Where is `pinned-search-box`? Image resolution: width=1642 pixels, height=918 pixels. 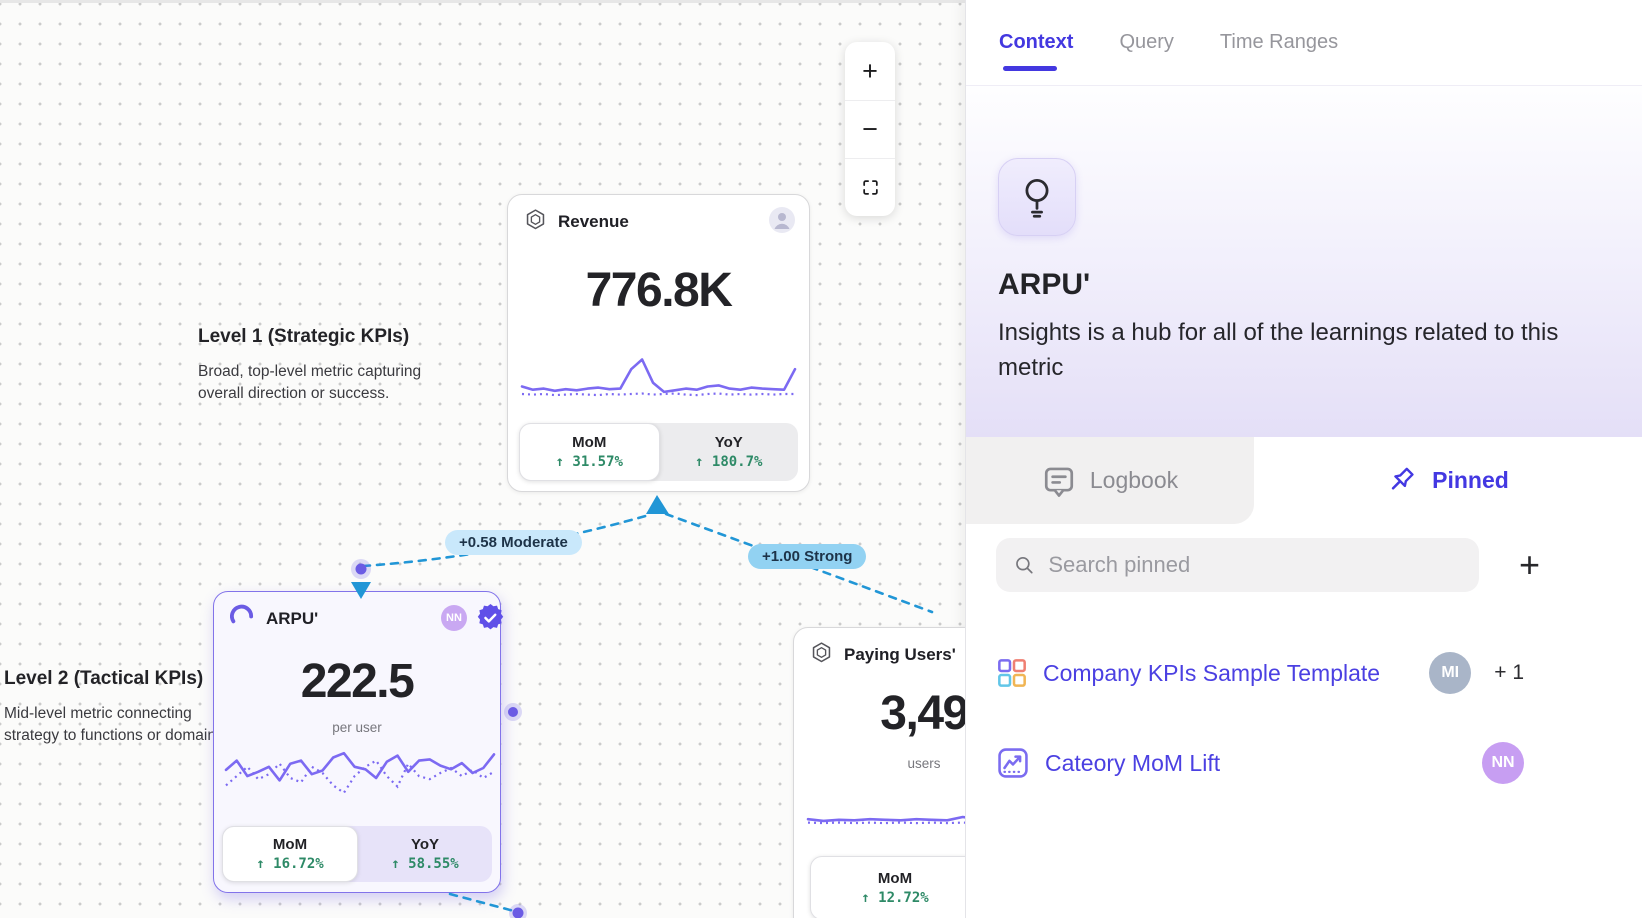
pinned-search-box is located at coordinates (1237, 565).